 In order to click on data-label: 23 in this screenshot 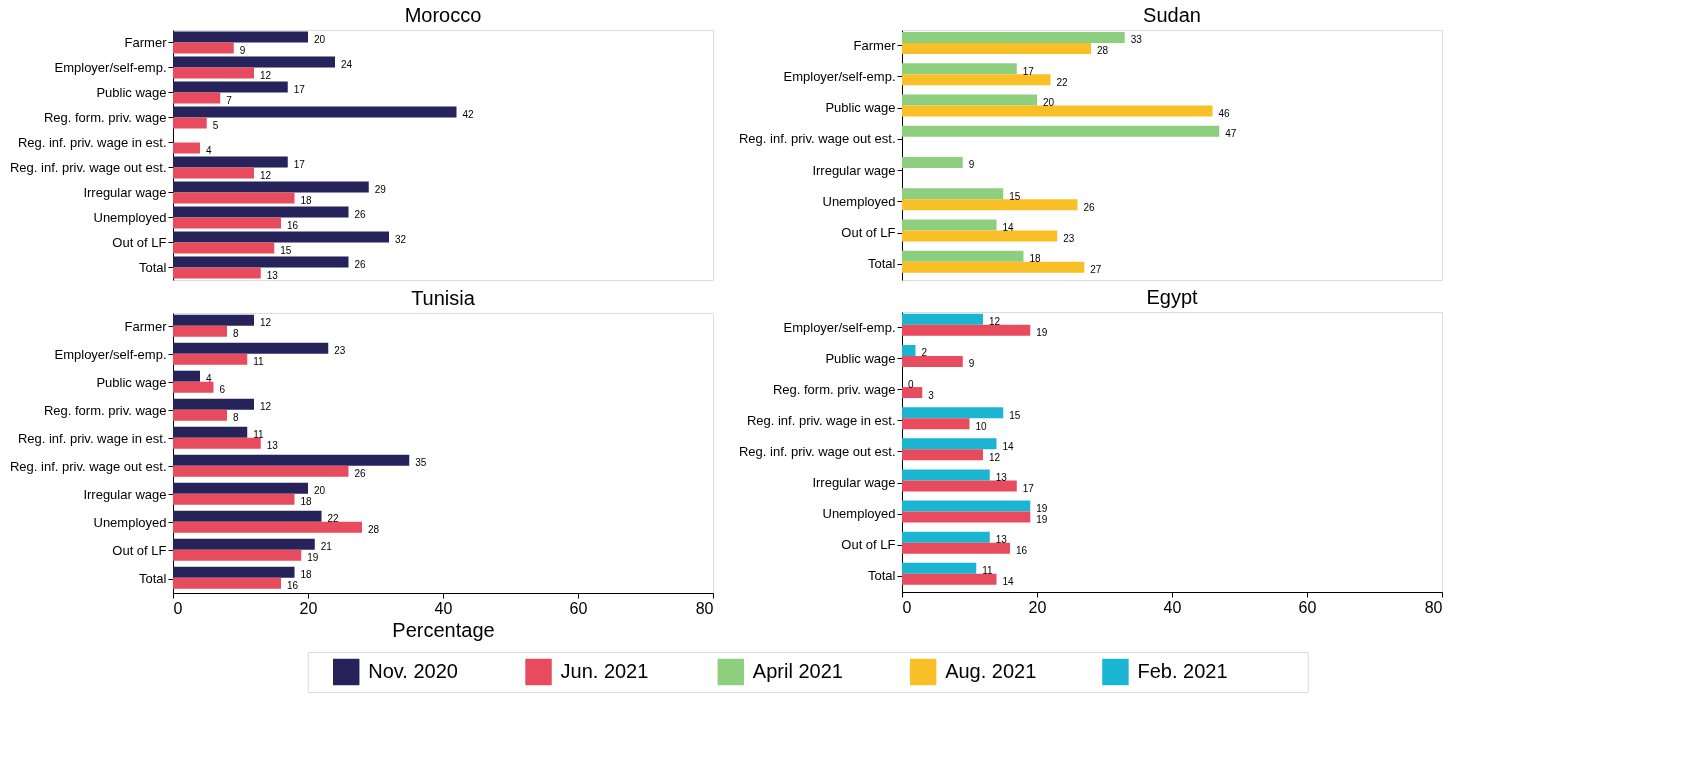, I will do `click(1069, 238)`.